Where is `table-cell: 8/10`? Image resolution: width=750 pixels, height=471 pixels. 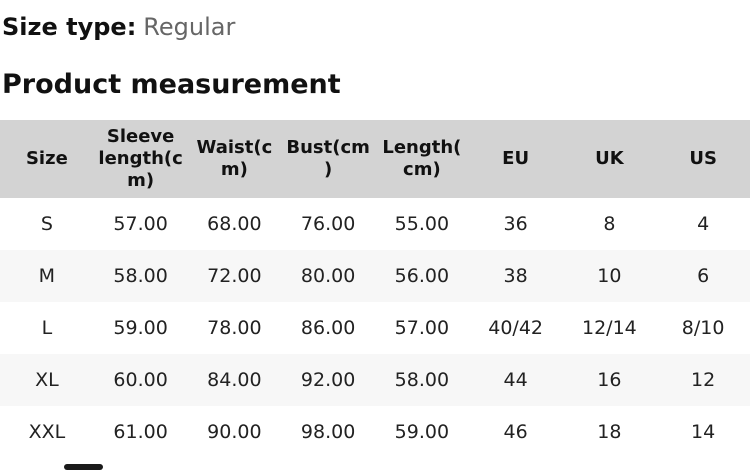
table-cell: 8/10 is located at coordinates (703, 328).